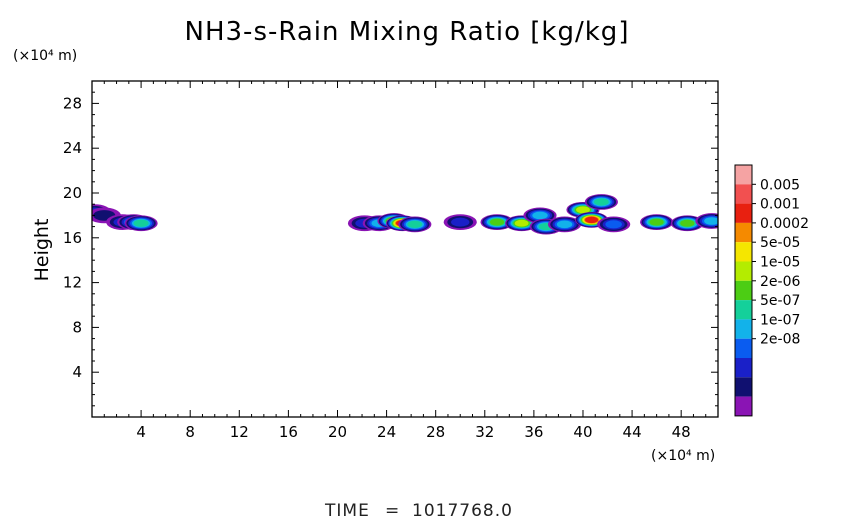 This screenshot has height=519, width=854. I want to click on x-tick-label: 20, so click(337, 432).